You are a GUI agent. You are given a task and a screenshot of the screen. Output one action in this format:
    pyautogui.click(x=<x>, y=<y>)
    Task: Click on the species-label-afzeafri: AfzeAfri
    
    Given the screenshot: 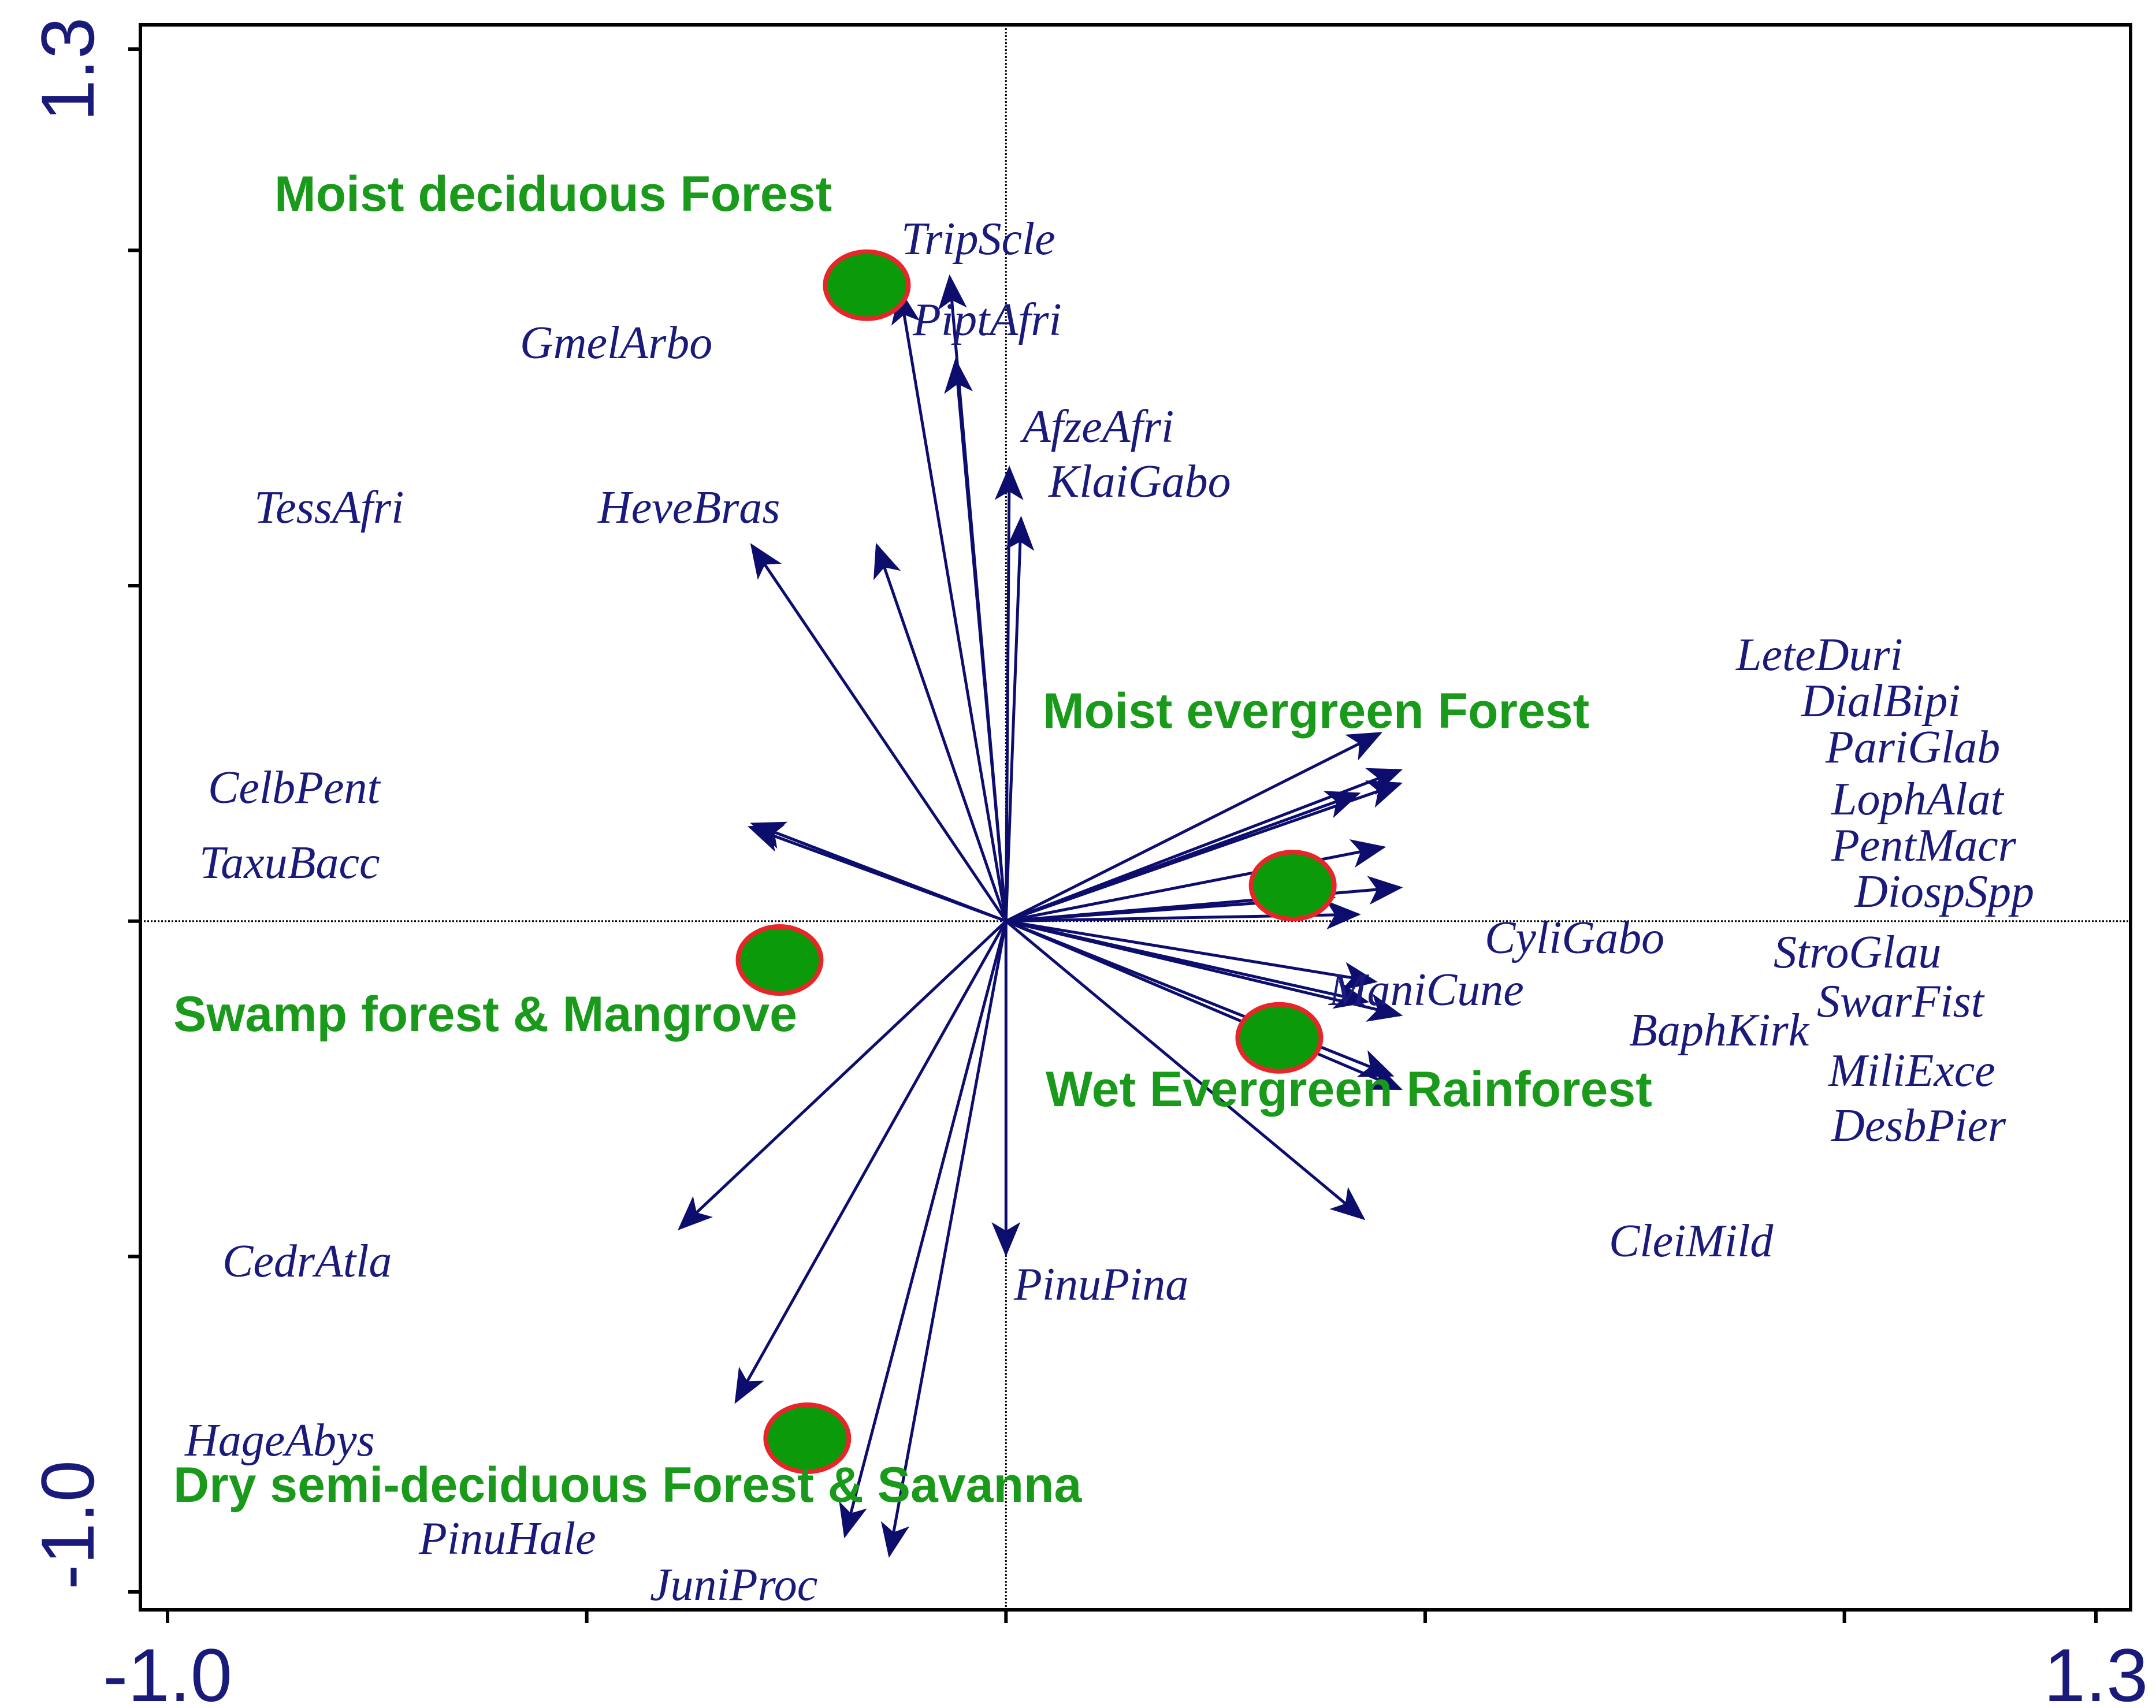 What is the action you would take?
    pyautogui.click(x=1097, y=426)
    